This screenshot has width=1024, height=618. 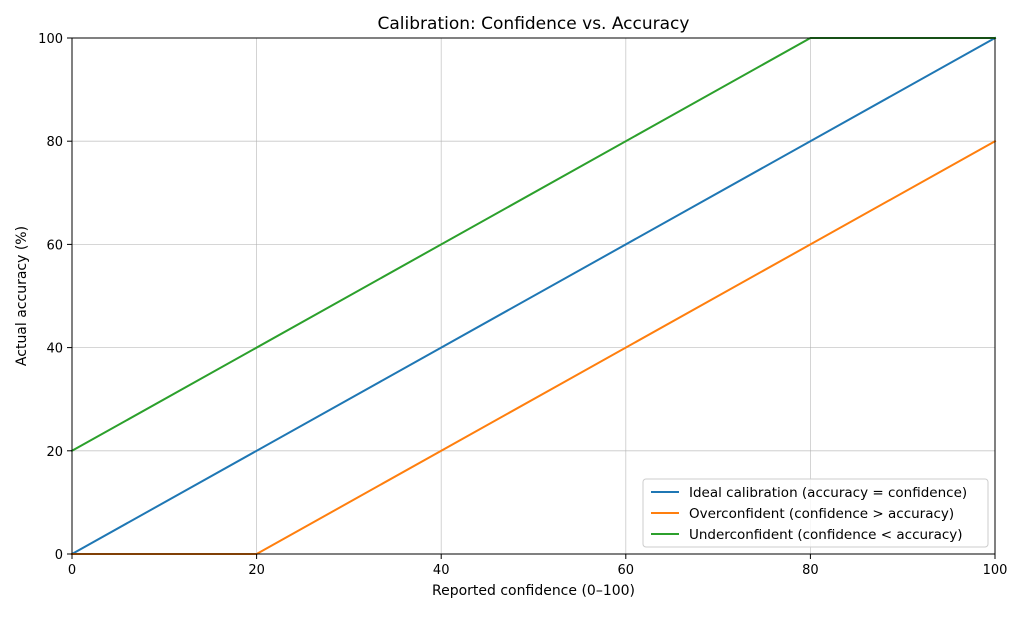 I want to click on x-tick-label: 80, so click(x=810, y=570).